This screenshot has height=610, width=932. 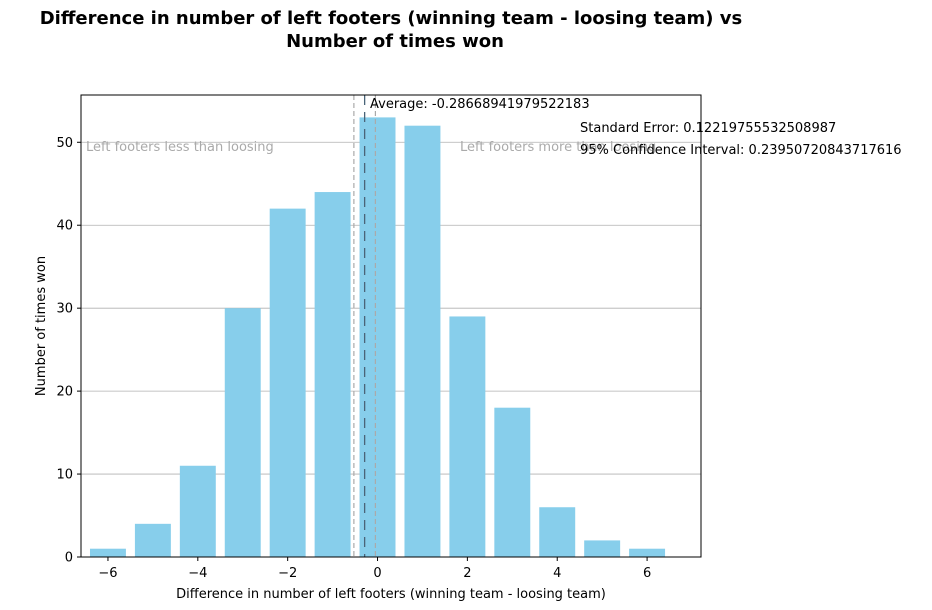 I want to click on x-tick-label-1: −4, so click(x=197, y=573).